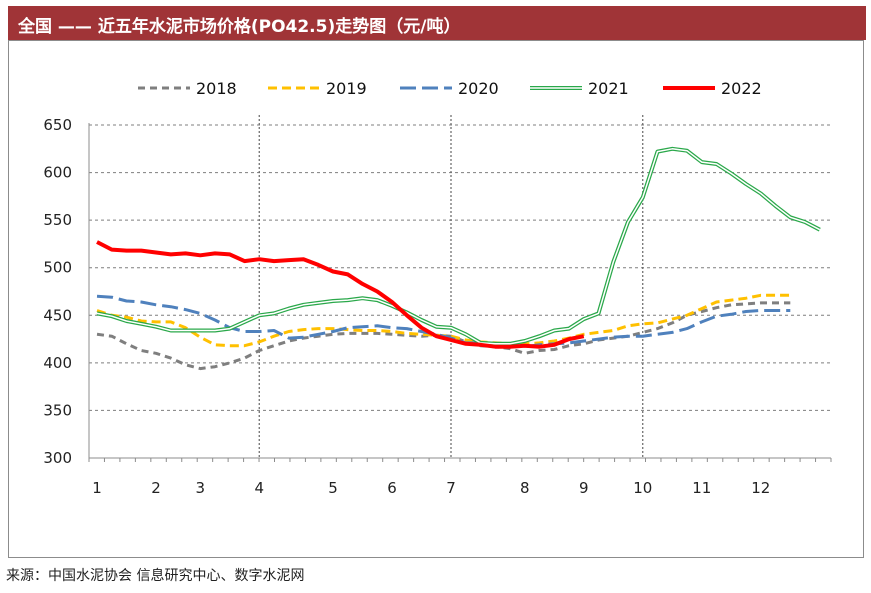 The height and width of the screenshot is (593, 871). I want to click on y-tick-label: 400, so click(57, 363).